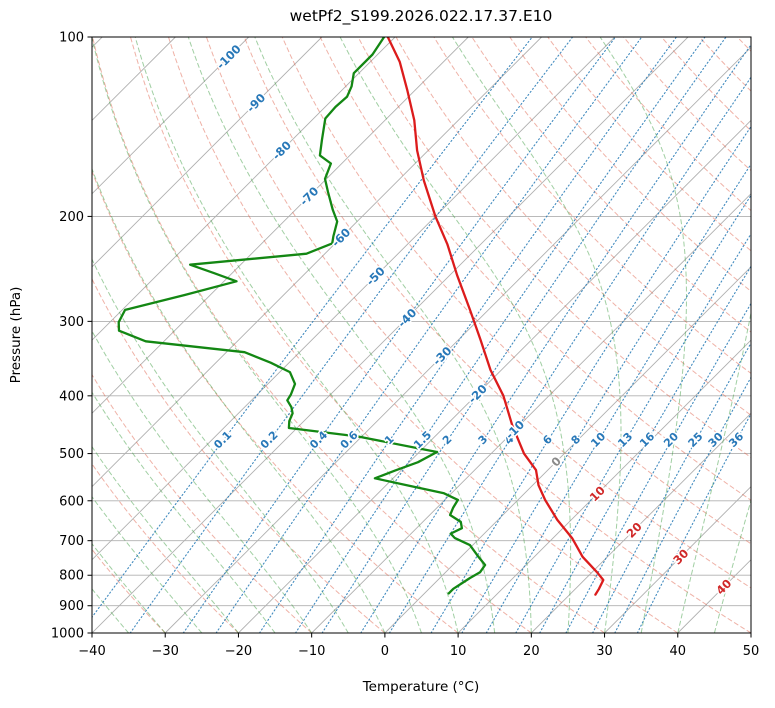 This screenshot has width=775, height=708. Describe the element at coordinates (421, 687) in the screenshot. I see `x-axis-label: Temperature (°C)` at that location.